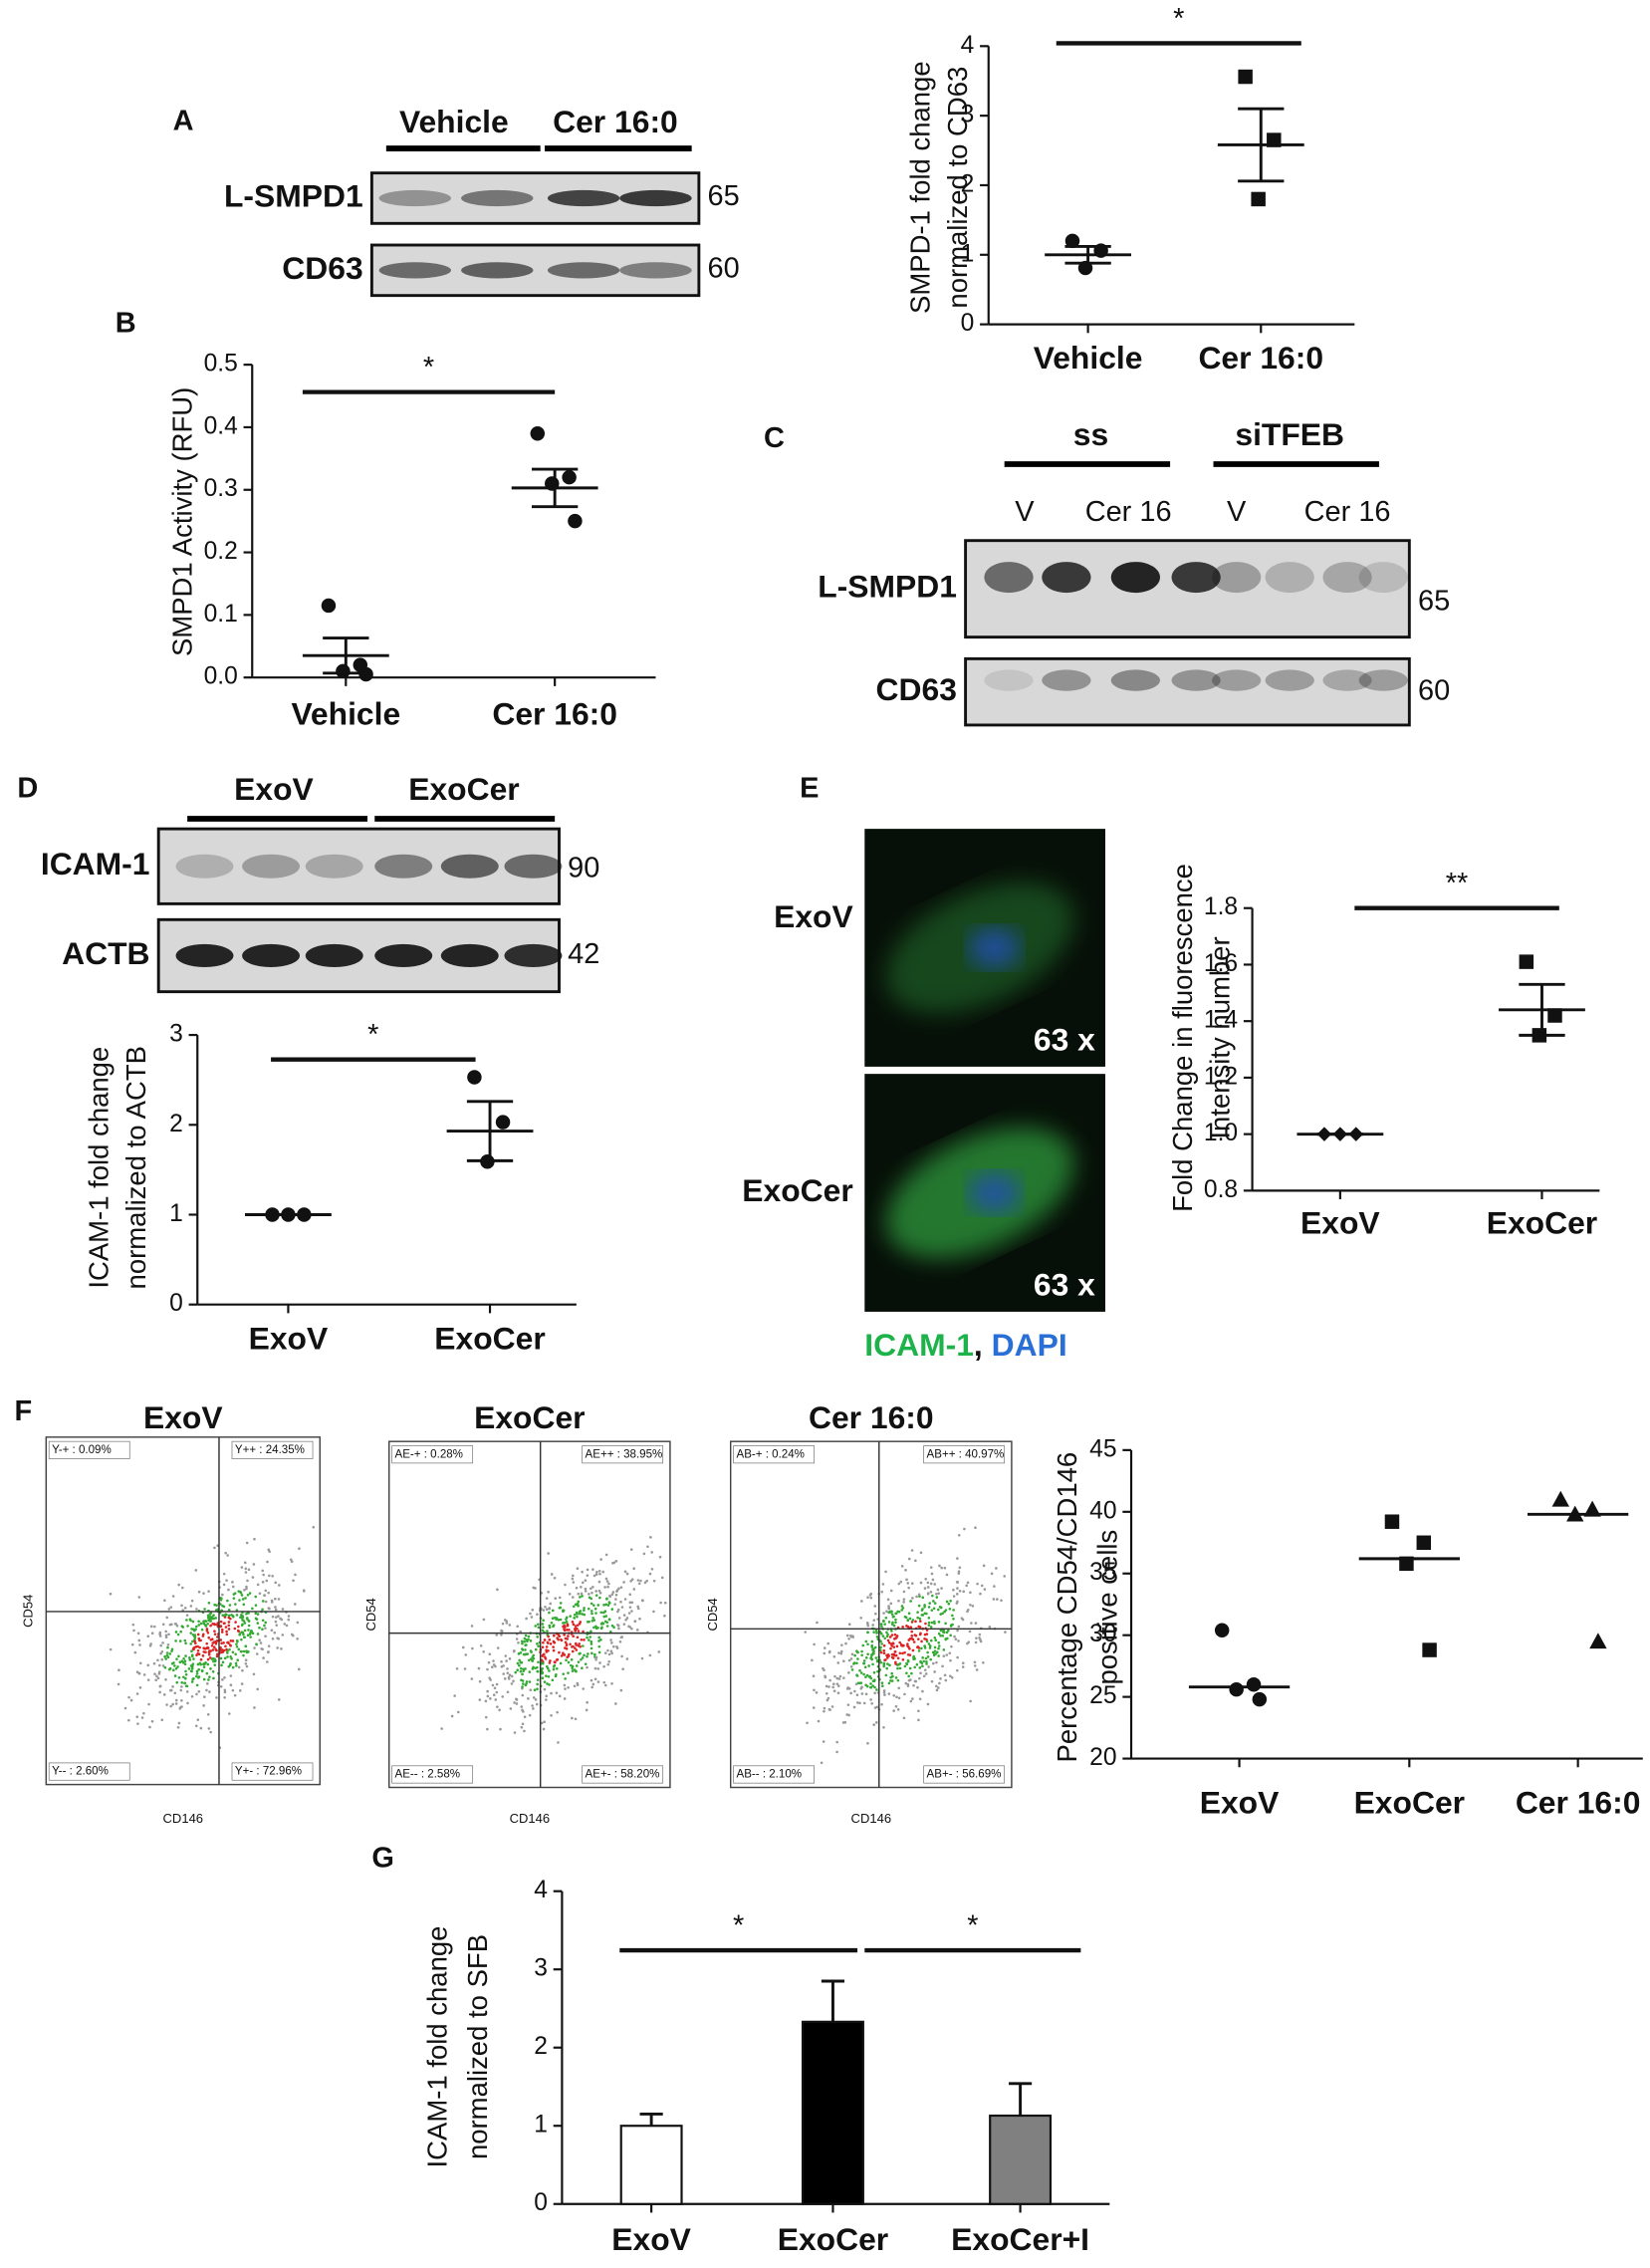 The image size is (1650, 2268). Describe the element at coordinates (994, 947) in the screenshot. I see `nucleus-stain` at that location.